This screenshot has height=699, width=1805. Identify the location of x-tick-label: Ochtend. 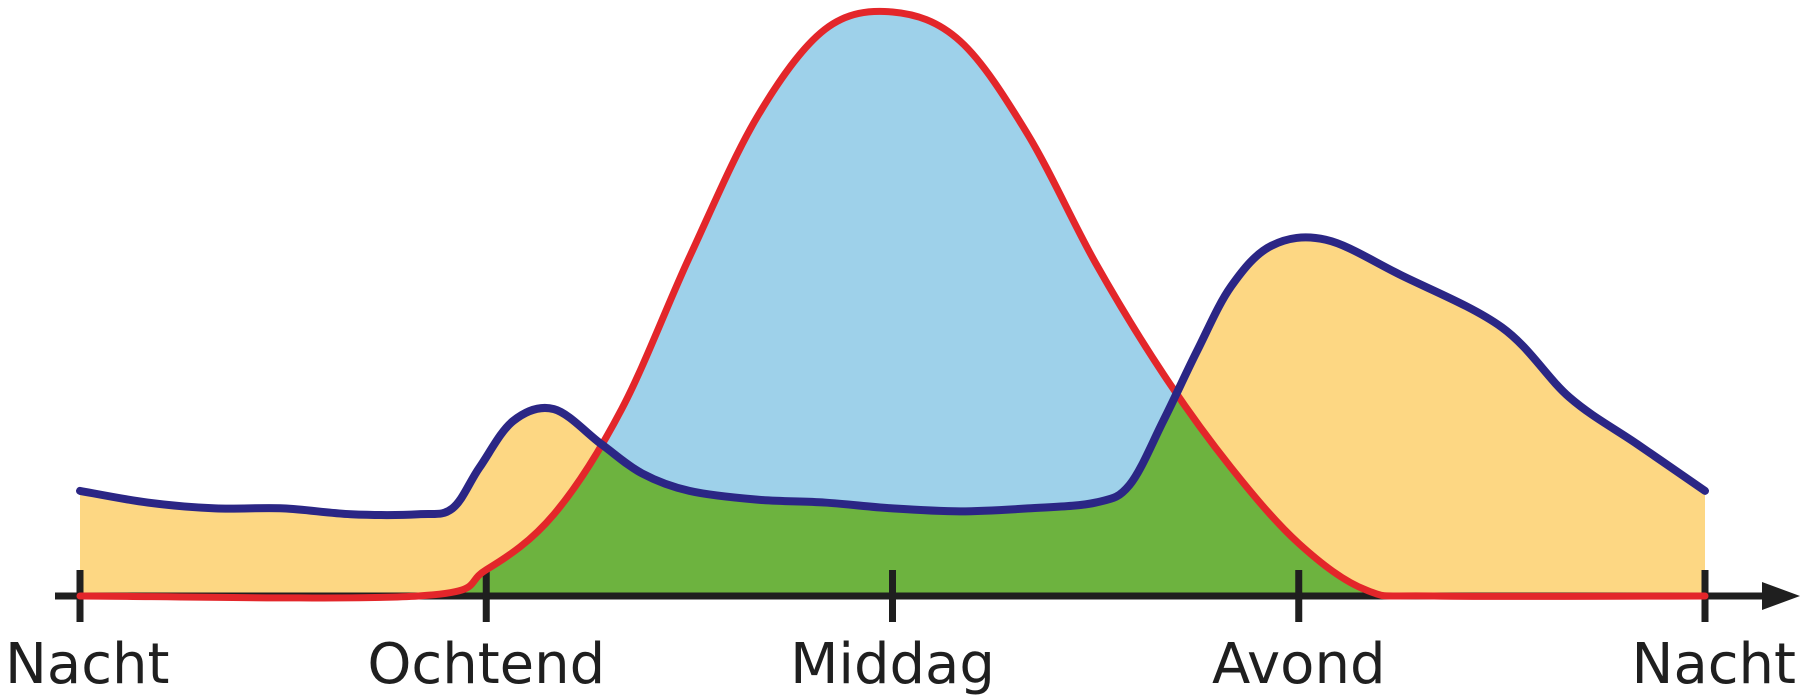
(486, 664).